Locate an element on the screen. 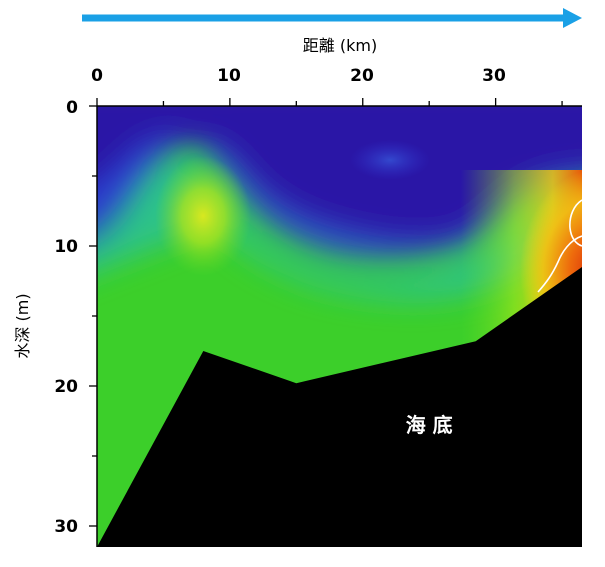 The image size is (605, 567). x-tick-label-20: 20 is located at coordinates (362, 76).